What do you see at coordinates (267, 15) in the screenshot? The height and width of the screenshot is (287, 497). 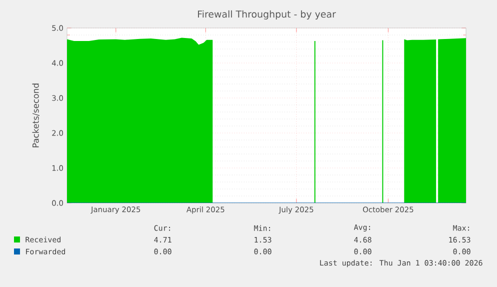 I see `chart-title: Firewall Throughput - by year` at bounding box center [267, 15].